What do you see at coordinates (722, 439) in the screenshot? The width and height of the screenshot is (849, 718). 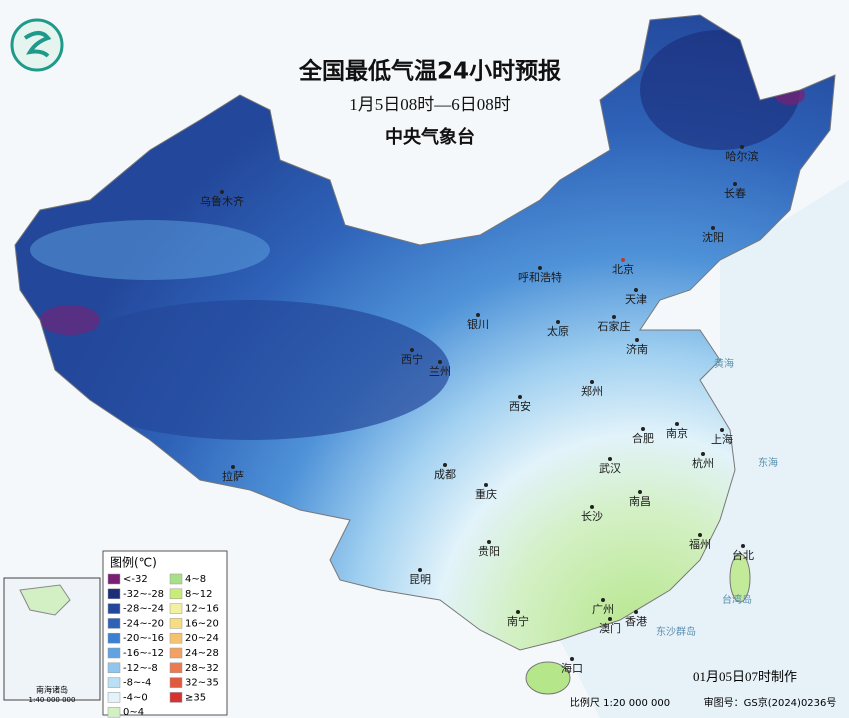 I see `city-label: 上海` at bounding box center [722, 439].